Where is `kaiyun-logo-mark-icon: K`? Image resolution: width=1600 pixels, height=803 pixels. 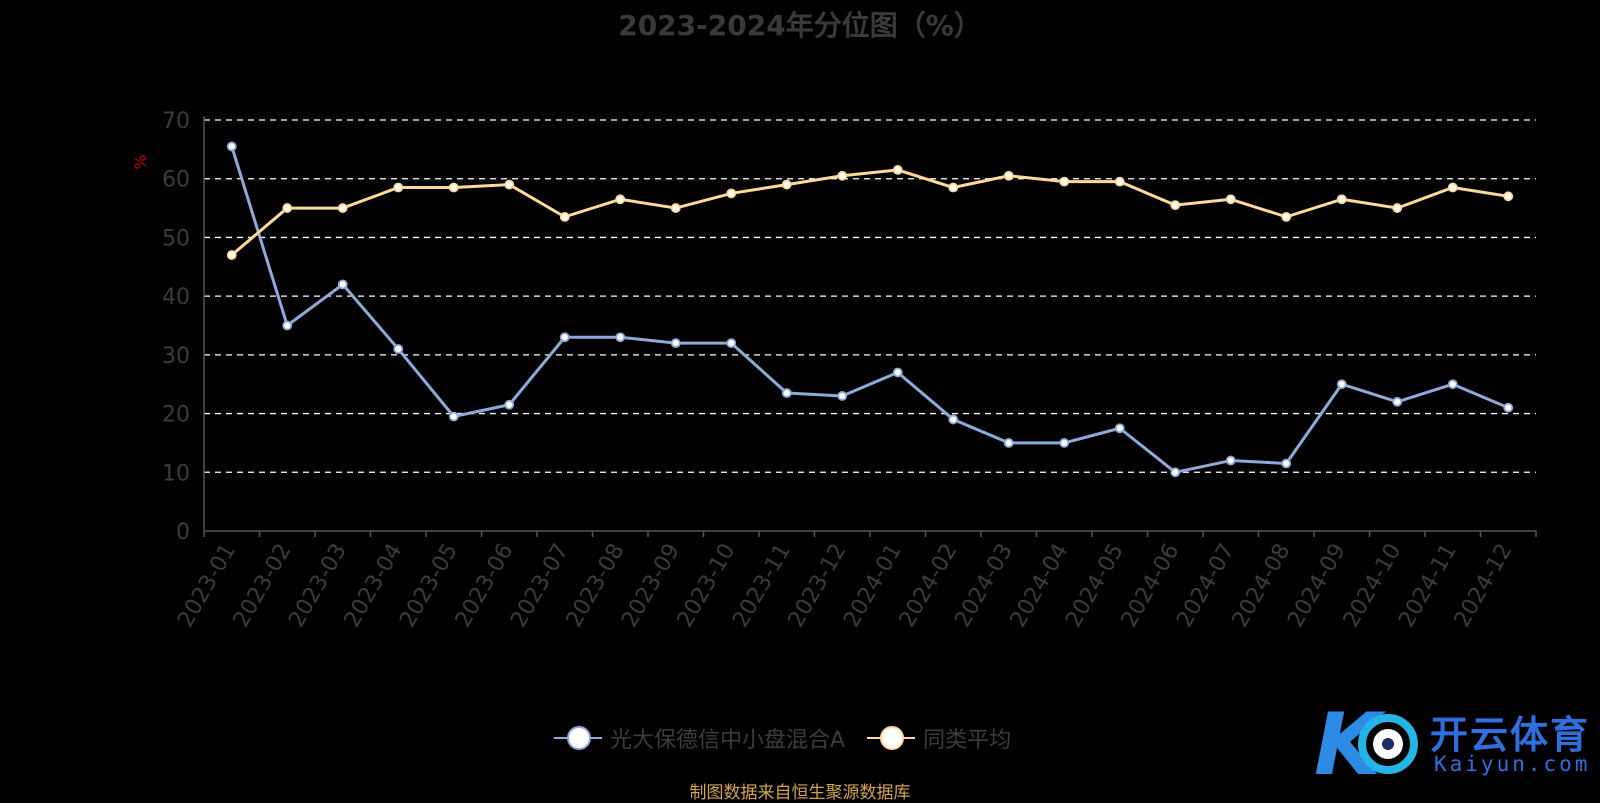 kaiyun-logo-mark-icon: K is located at coordinates (1366, 745).